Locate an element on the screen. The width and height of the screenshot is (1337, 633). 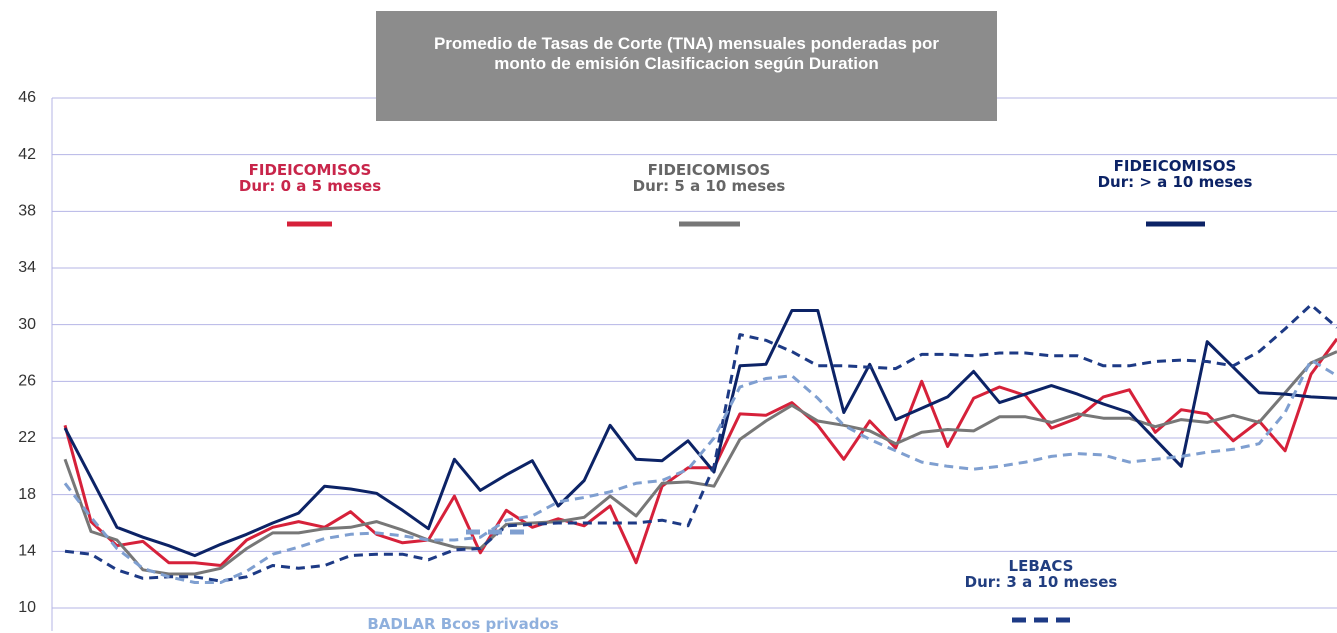
legend-label: FIDEICOMISOS Dur: 0 a 5 meses is located at coordinates (310, 178).